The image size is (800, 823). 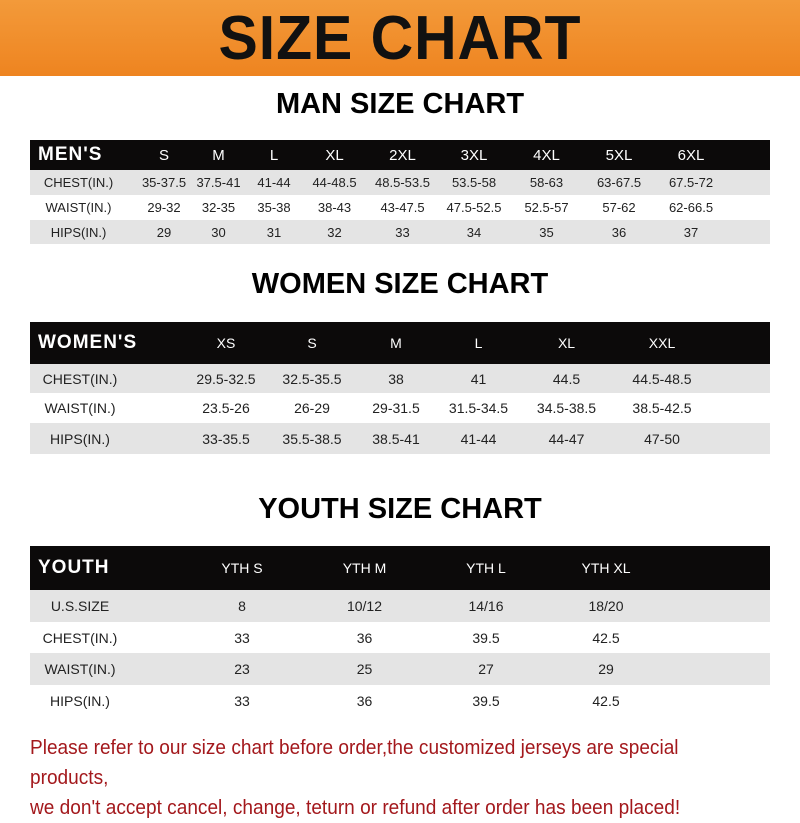 What do you see at coordinates (619, 207) in the screenshot?
I see `table-cell: 57-62` at bounding box center [619, 207].